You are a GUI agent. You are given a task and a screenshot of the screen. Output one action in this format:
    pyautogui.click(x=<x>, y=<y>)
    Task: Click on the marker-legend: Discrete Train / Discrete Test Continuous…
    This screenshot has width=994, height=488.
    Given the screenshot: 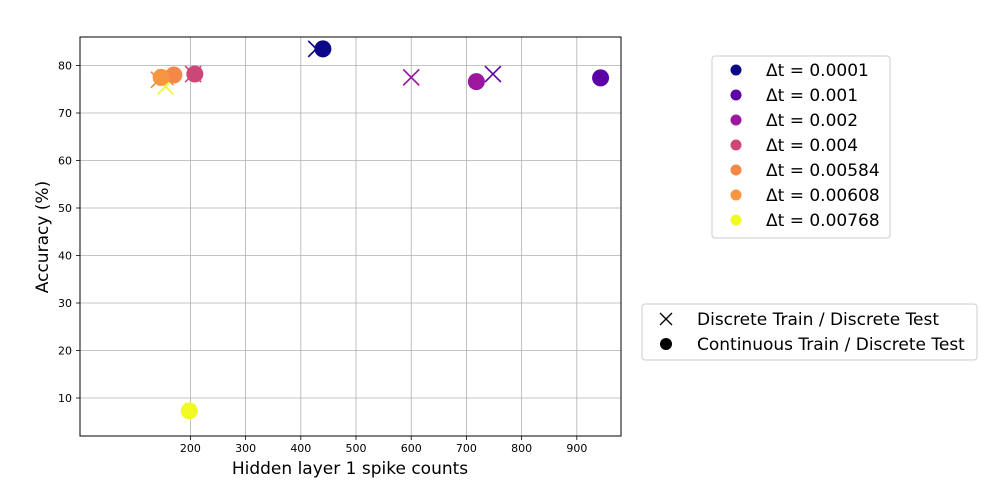 What is the action you would take?
    pyautogui.click(x=809, y=332)
    